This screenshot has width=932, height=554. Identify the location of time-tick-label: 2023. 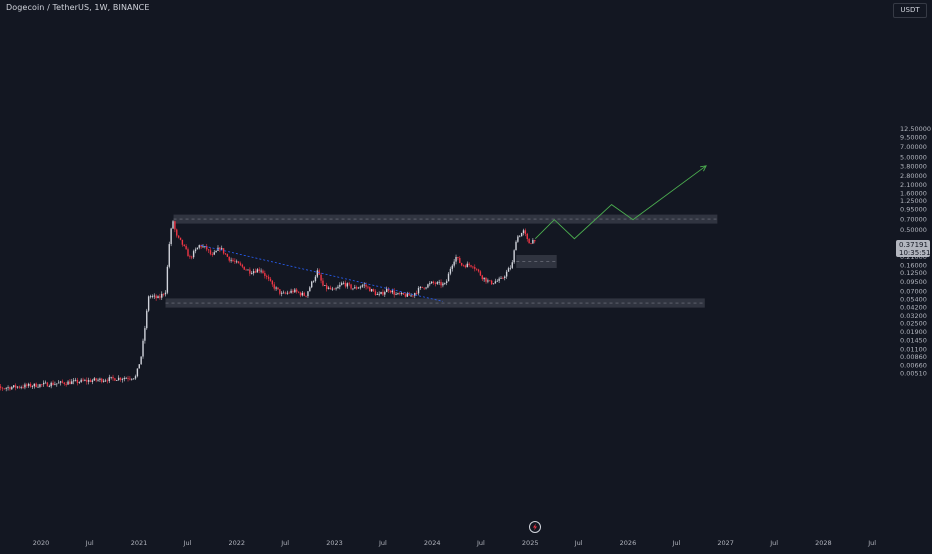
(334, 543).